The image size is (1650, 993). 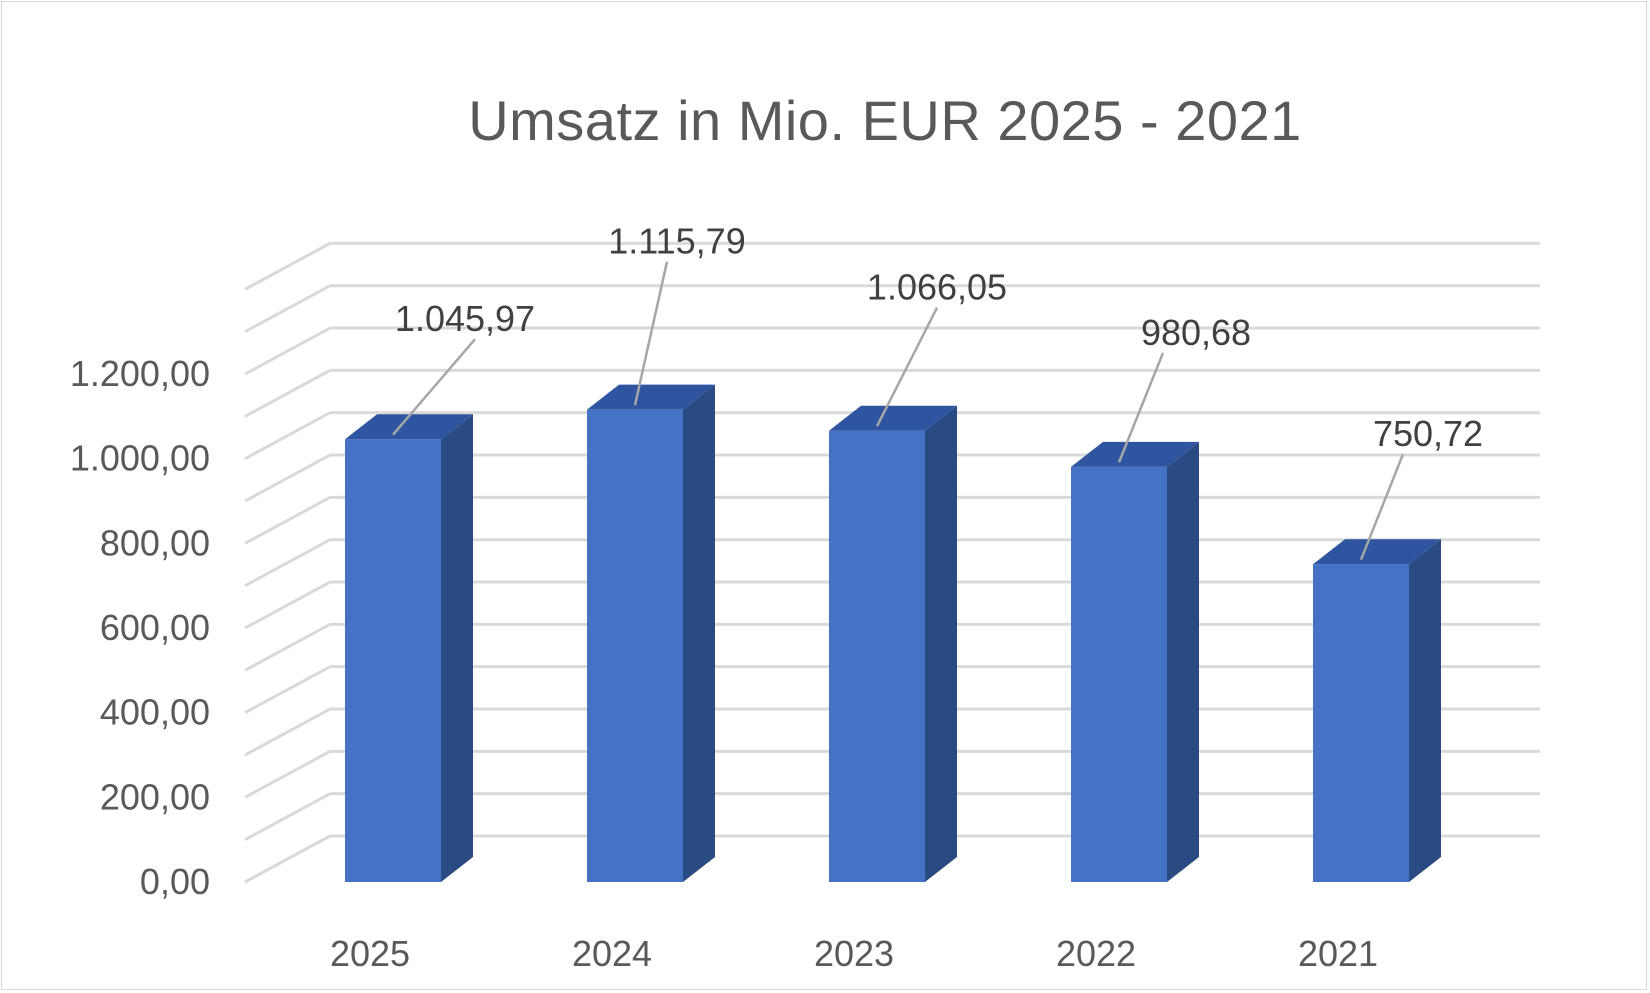 What do you see at coordinates (612, 953) in the screenshot?
I see `x-tick-label: 2024` at bounding box center [612, 953].